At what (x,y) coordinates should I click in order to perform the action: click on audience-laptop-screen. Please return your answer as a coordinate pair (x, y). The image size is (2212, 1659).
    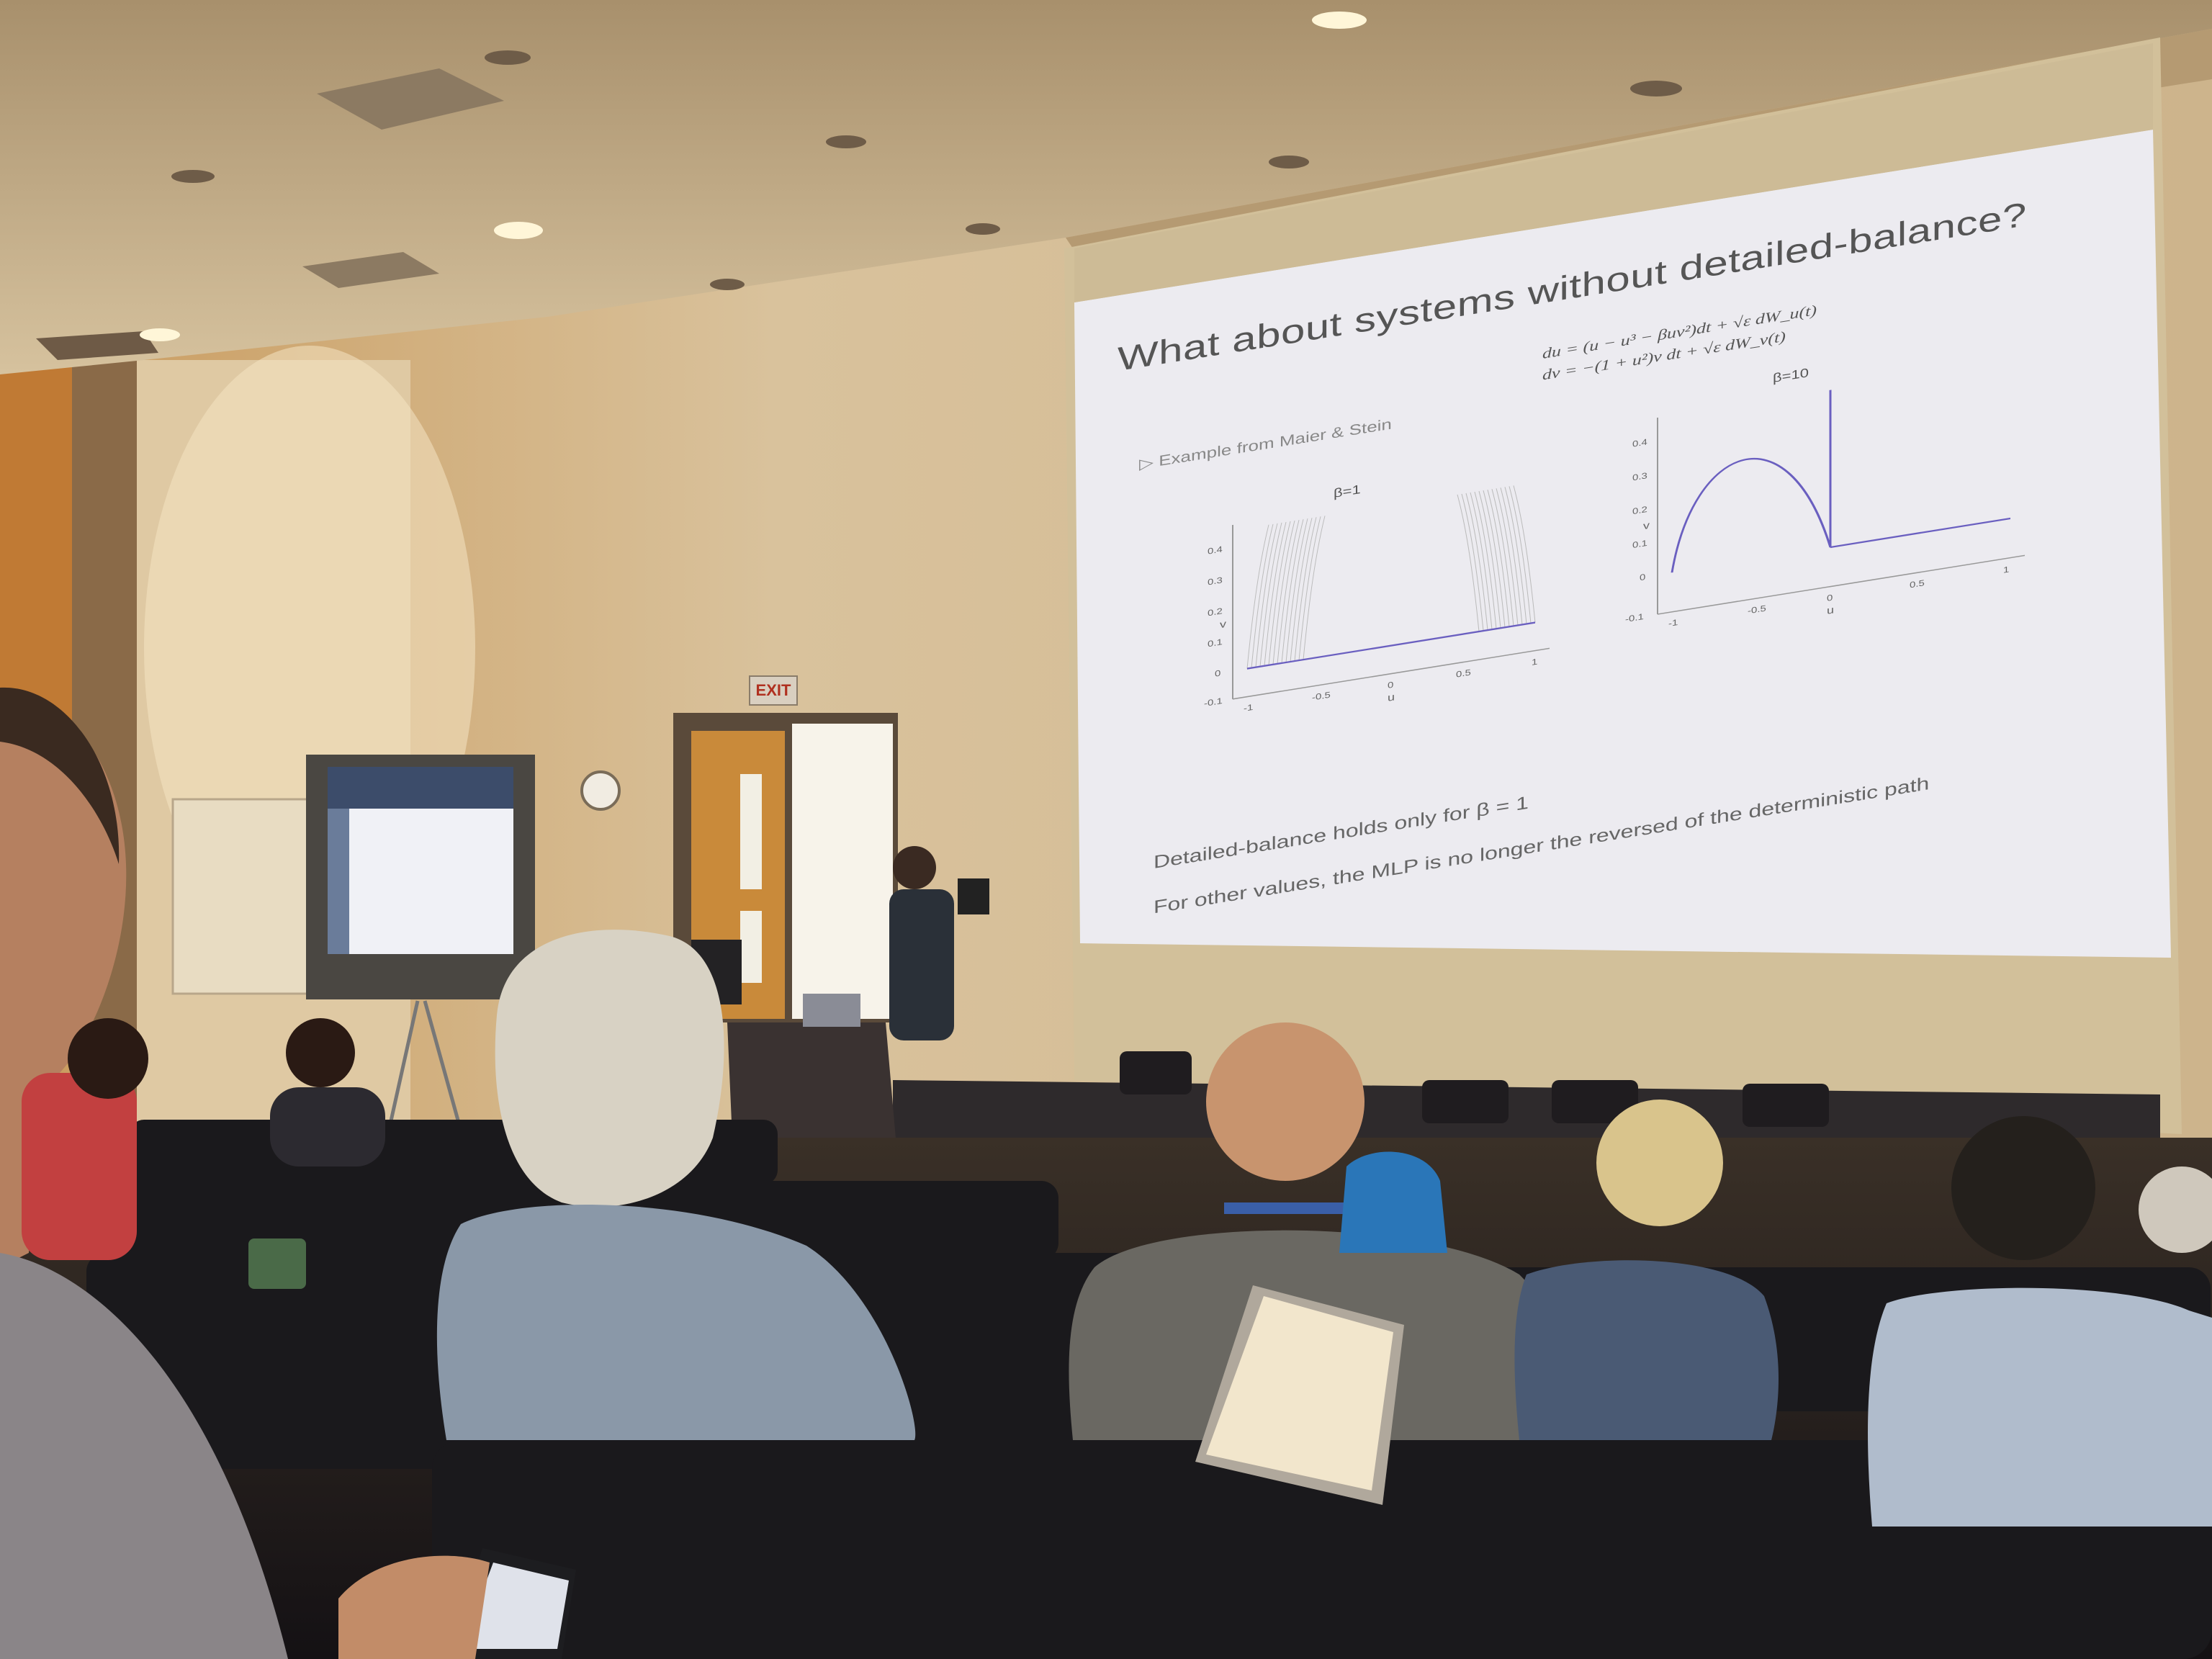
    Looking at the image, I should click on (1299, 1393).